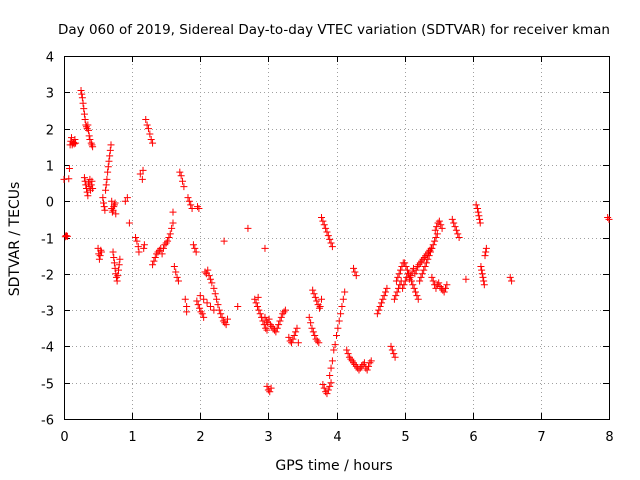 The height and width of the screenshot is (480, 640). What do you see at coordinates (64, 437) in the screenshot?
I see `x-tick-label: 0` at bounding box center [64, 437].